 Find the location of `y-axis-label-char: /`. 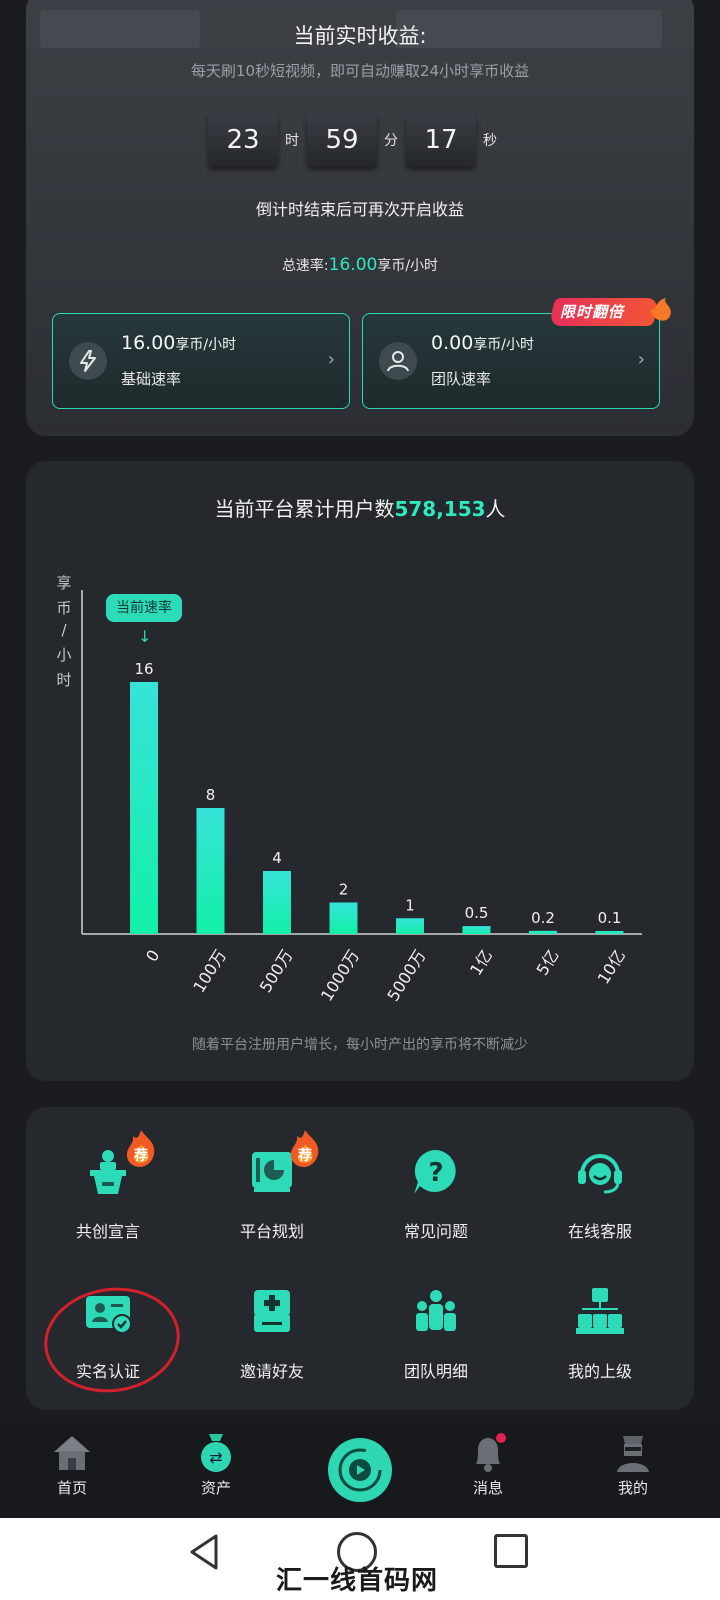

y-axis-label-char: / is located at coordinates (64, 630).